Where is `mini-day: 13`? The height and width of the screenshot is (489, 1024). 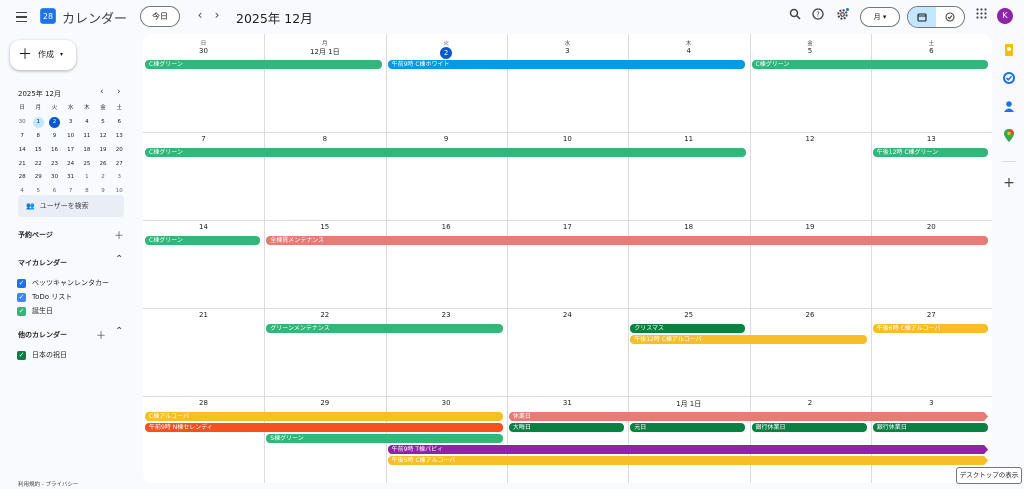 mini-day: 13 is located at coordinates (119, 137).